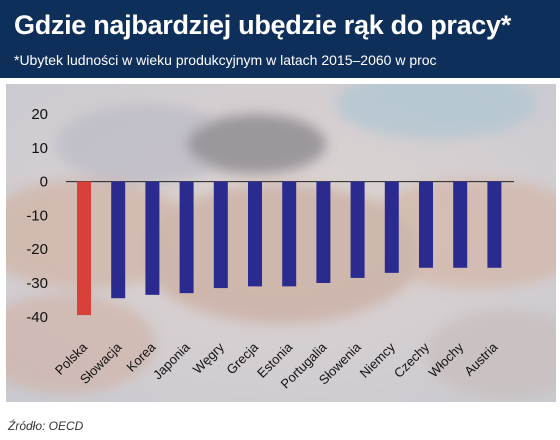 This screenshot has width=560, height=440. I want to click on bar-czechy, so click(426, 224).